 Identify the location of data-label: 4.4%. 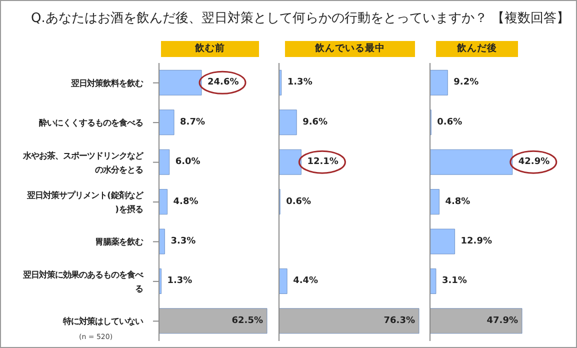
(305, 281).